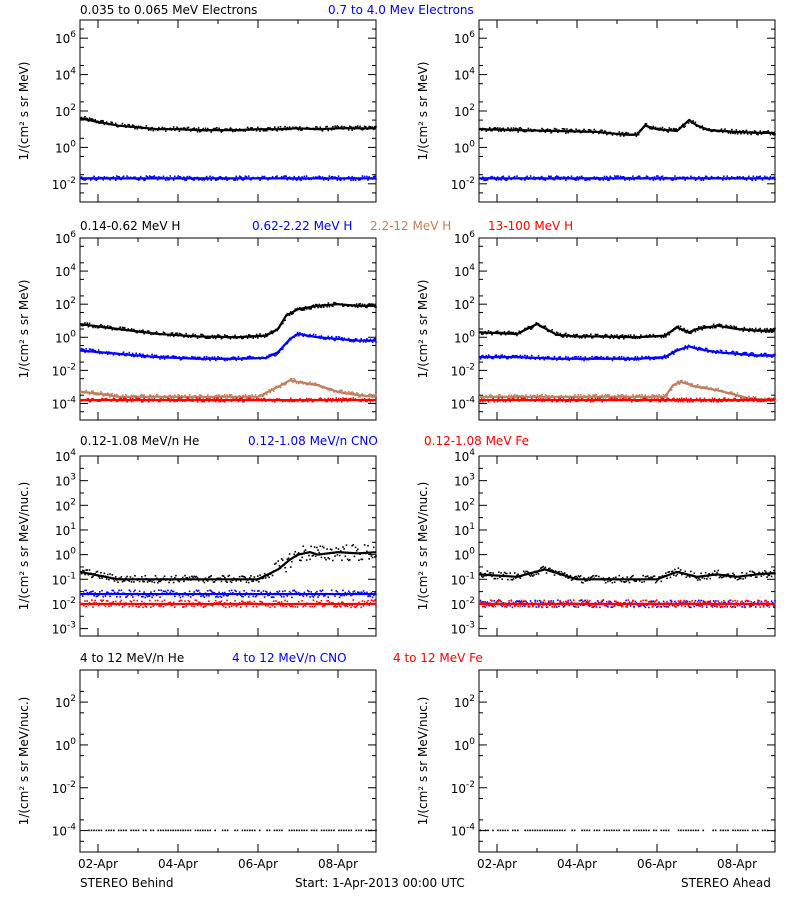  I want to click on y-tick-label: 10⁻², so click(463, 184).